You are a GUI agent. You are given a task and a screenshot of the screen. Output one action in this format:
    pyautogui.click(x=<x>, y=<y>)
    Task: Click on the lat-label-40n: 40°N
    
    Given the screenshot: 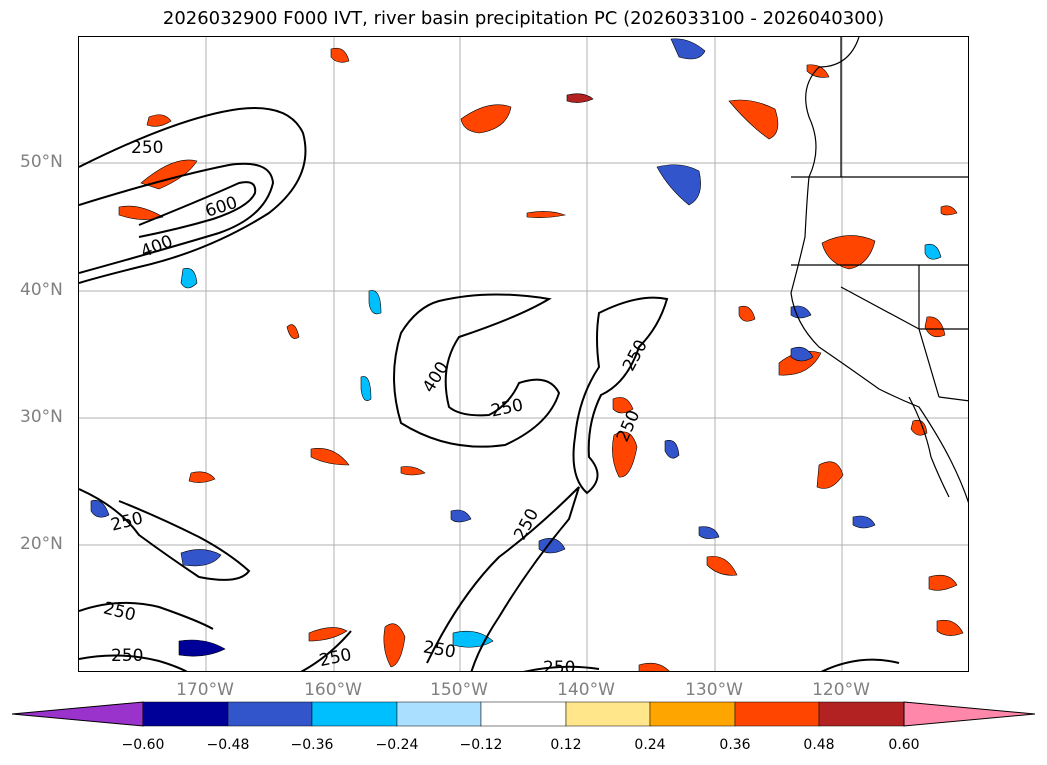 What is the action you would take?
    pyautogui.click(x=41, y=290)
    